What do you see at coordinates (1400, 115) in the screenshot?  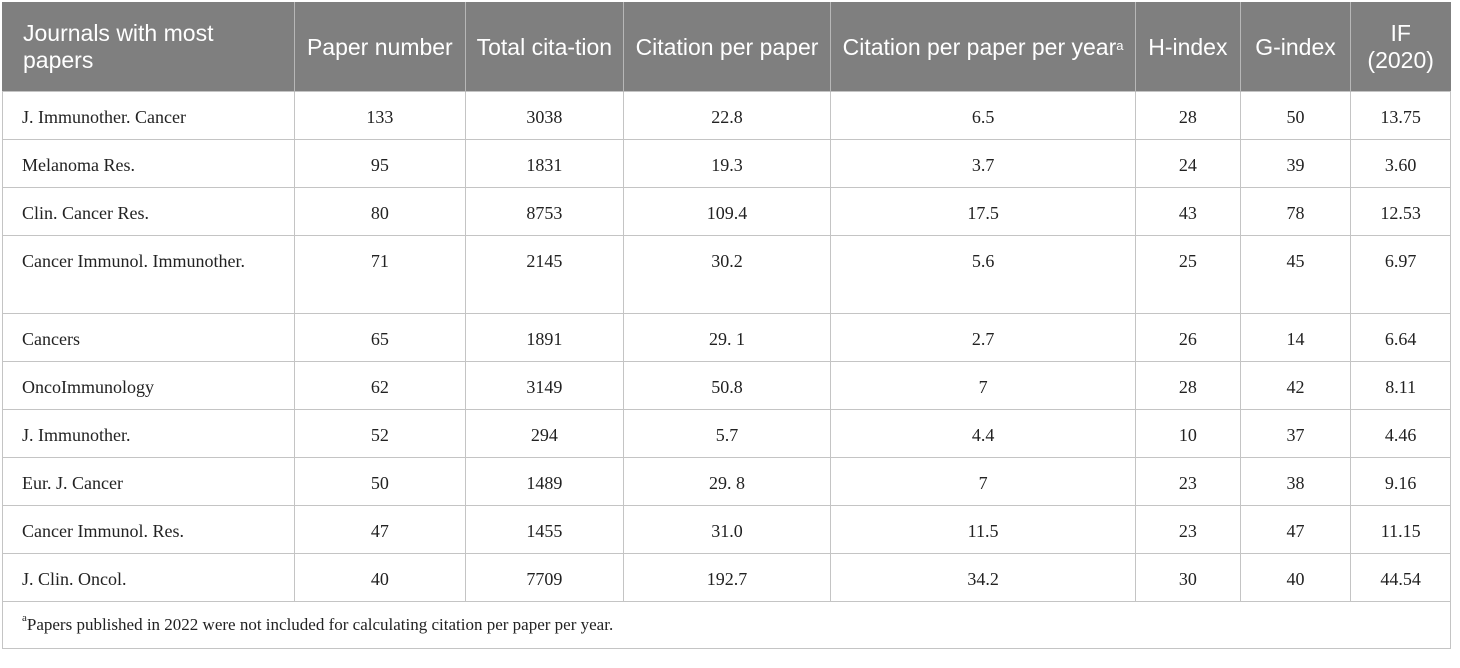 I see `value-cell: 13.75` at bounding box center [1400, 115].